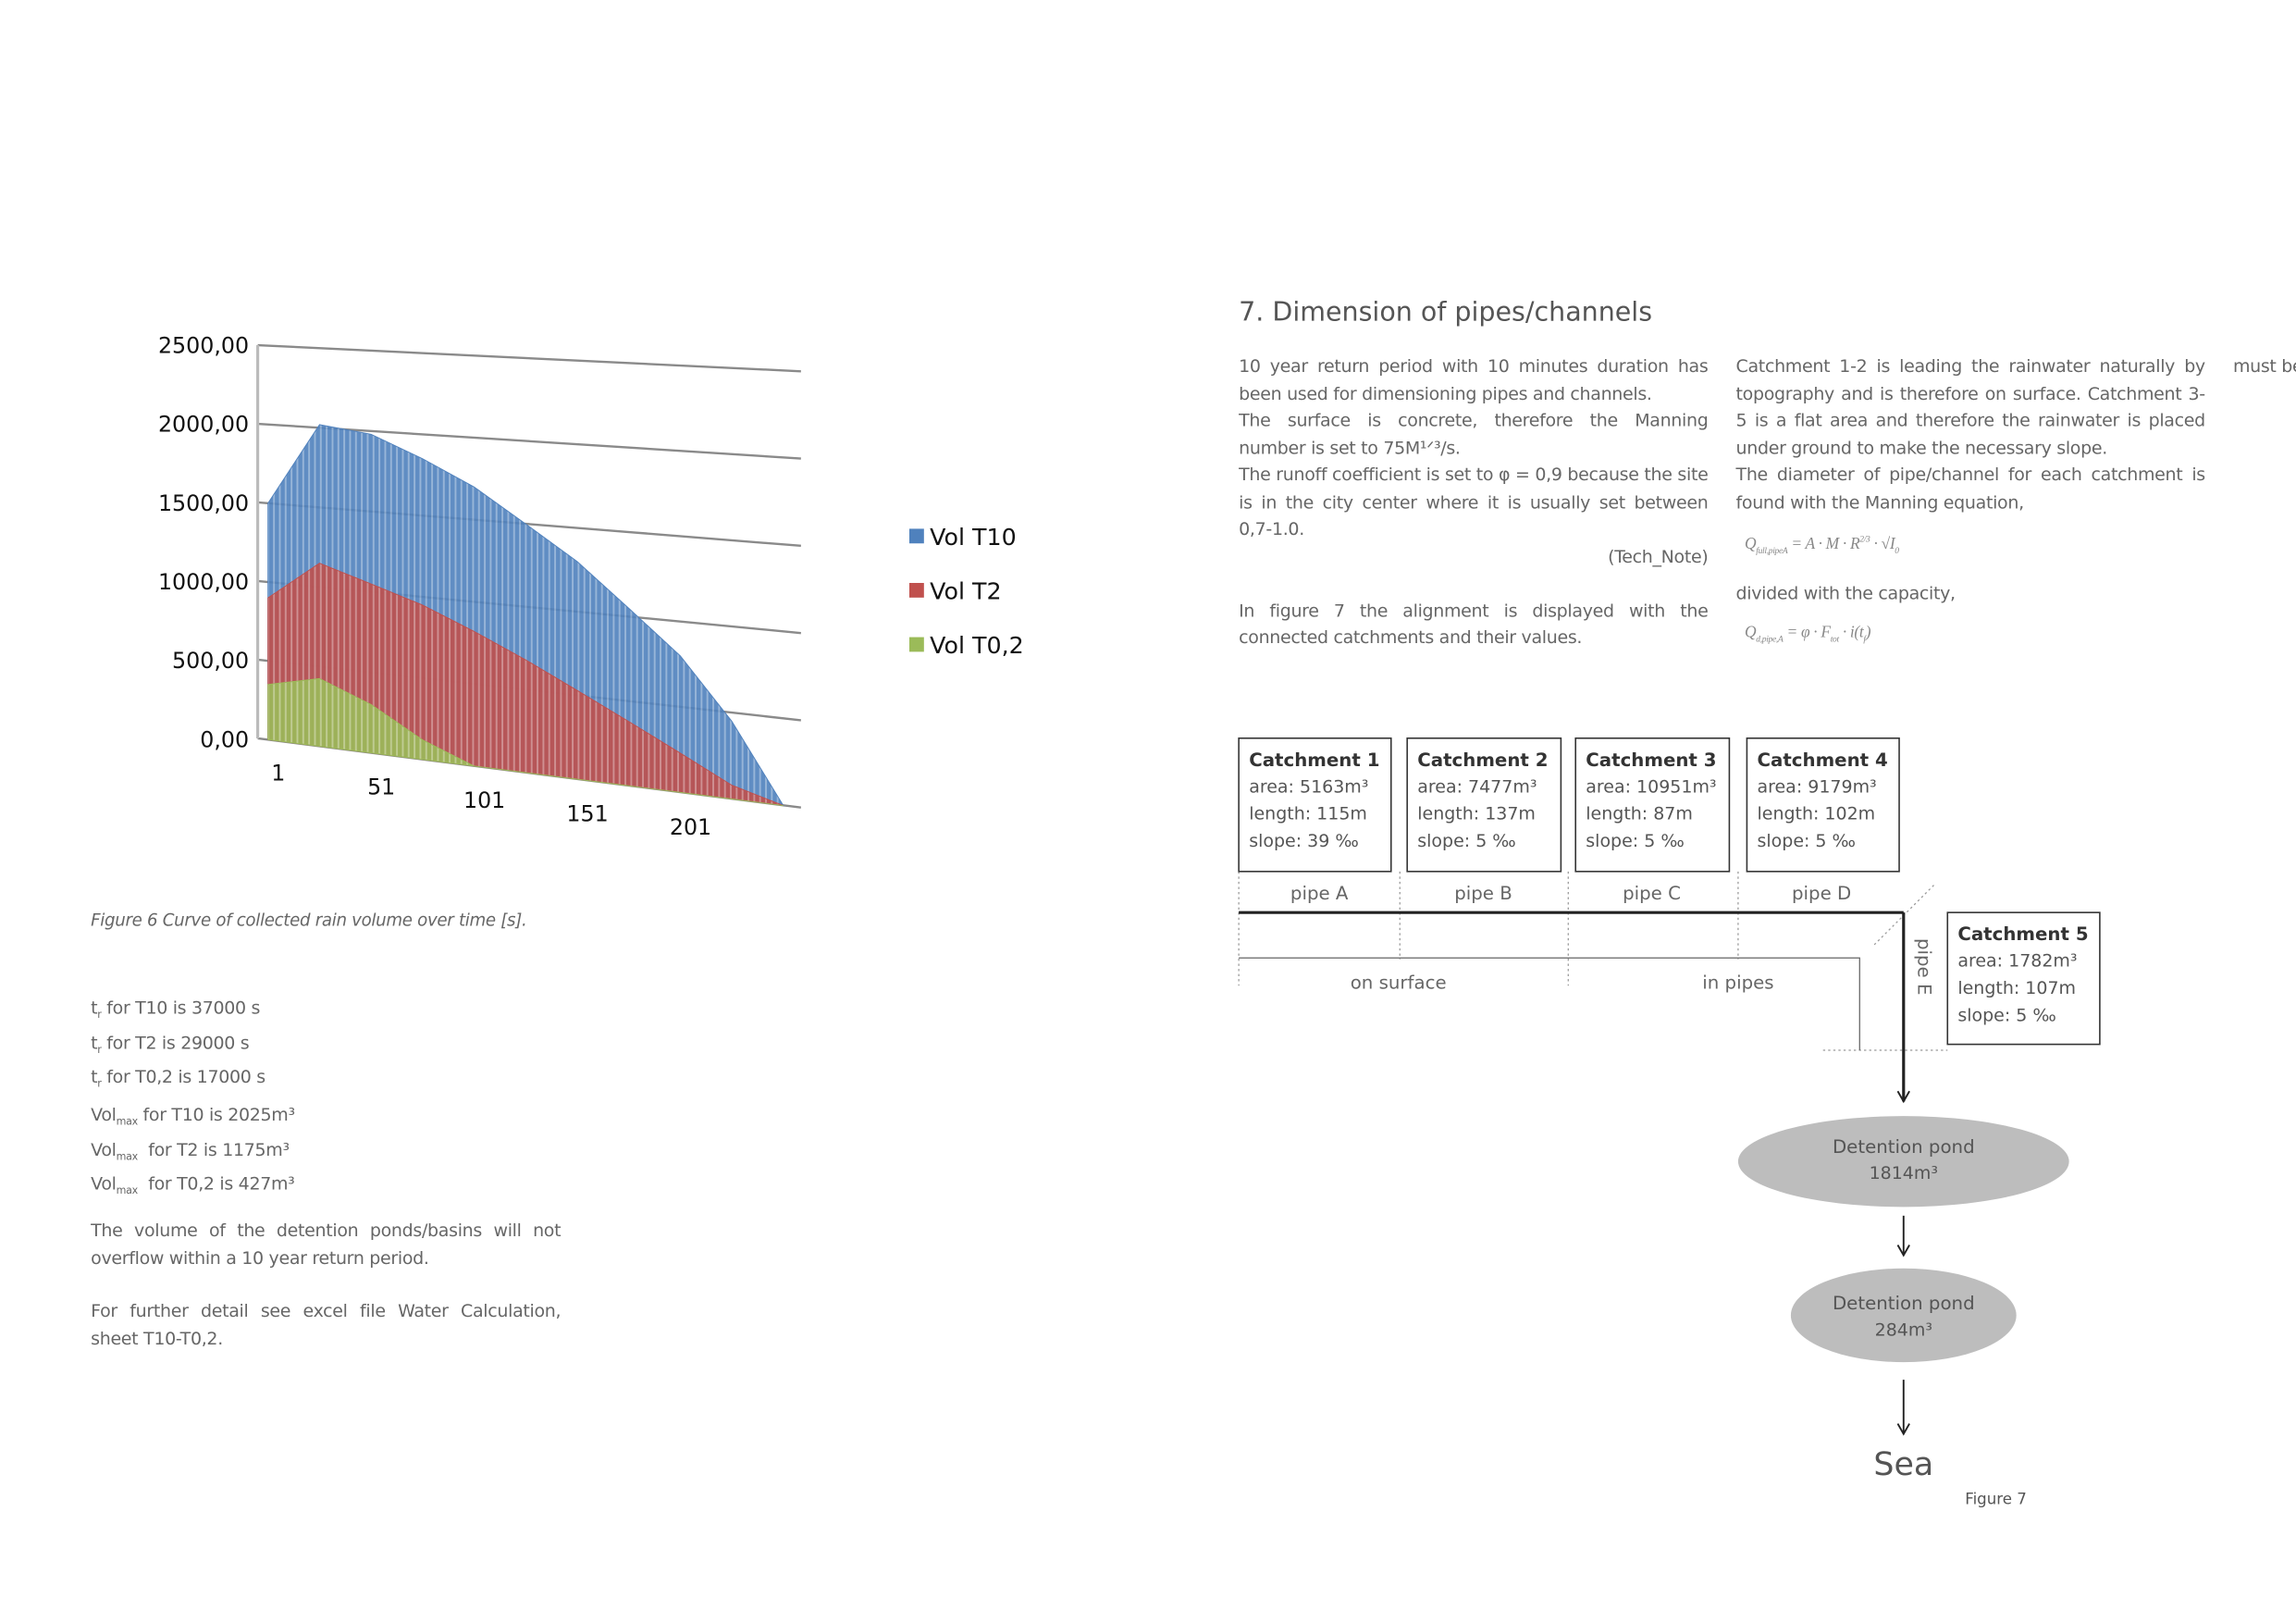 The width and height of the screenshot is (2296, 1623). Describe the element at coordinates (1482, 760) in the screenshot. I see `catchment-title: Catchment 2` at that location.